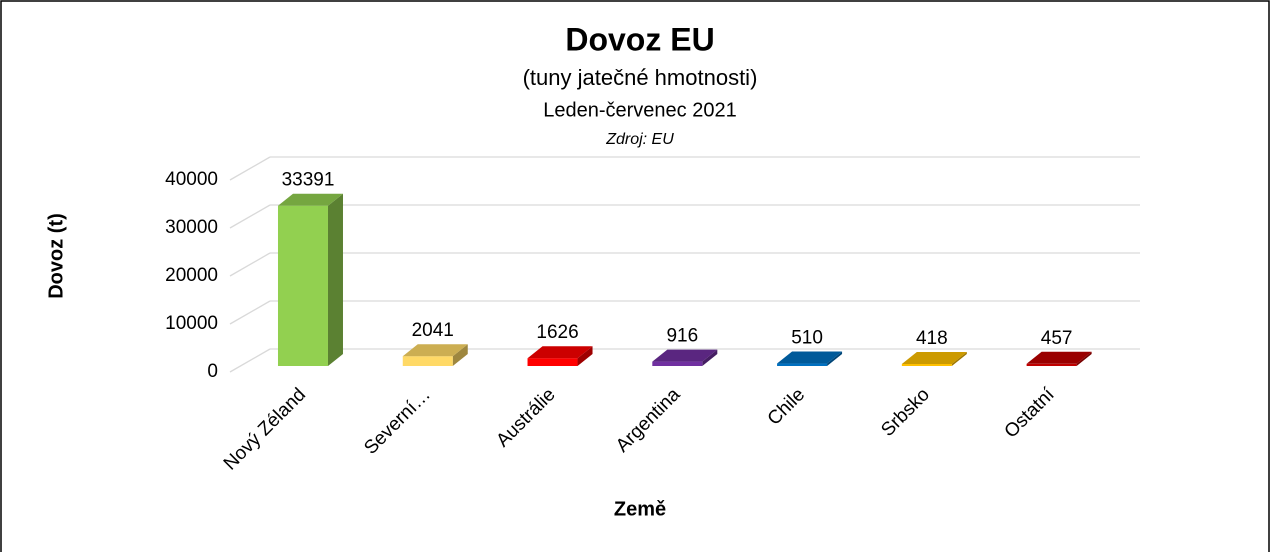  I want to click on value-label: 2041, so click(433, 330).